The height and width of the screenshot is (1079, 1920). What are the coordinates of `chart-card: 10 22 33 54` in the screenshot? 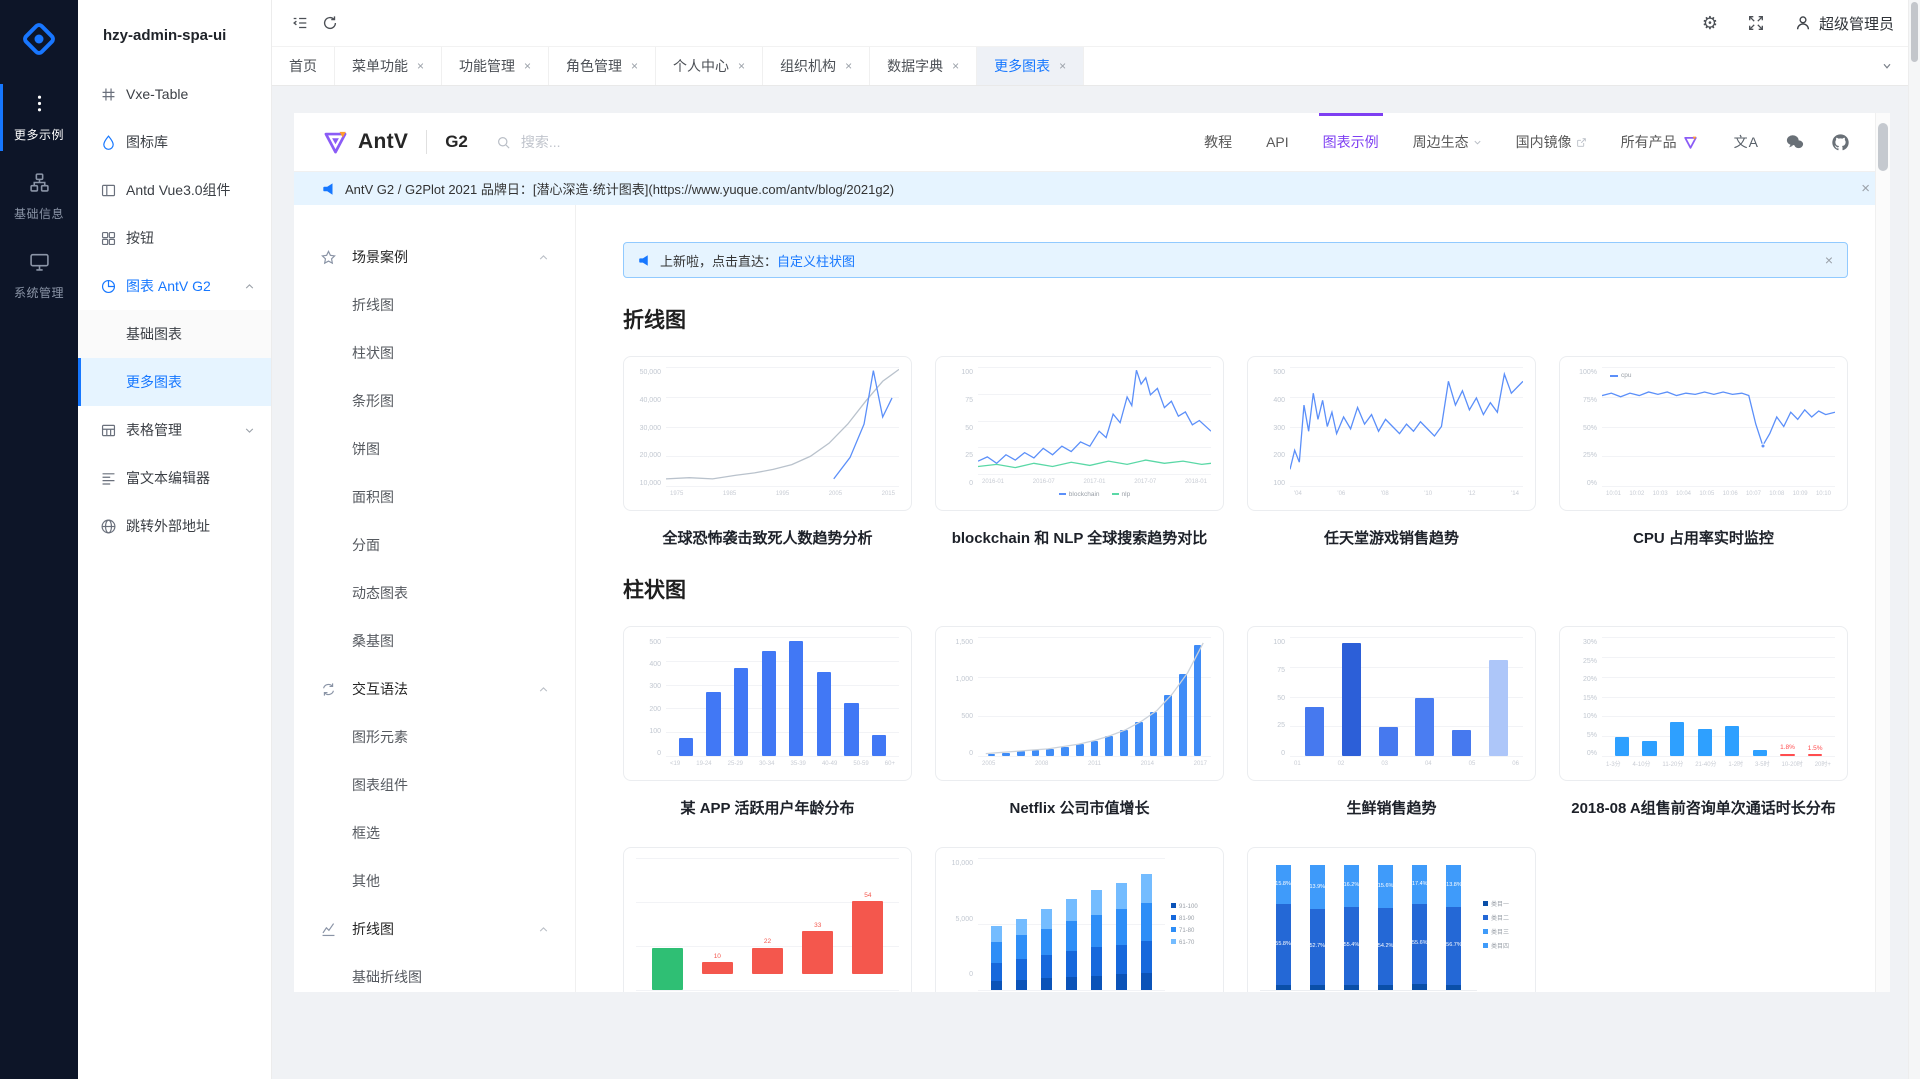 It's located at (767, 919).